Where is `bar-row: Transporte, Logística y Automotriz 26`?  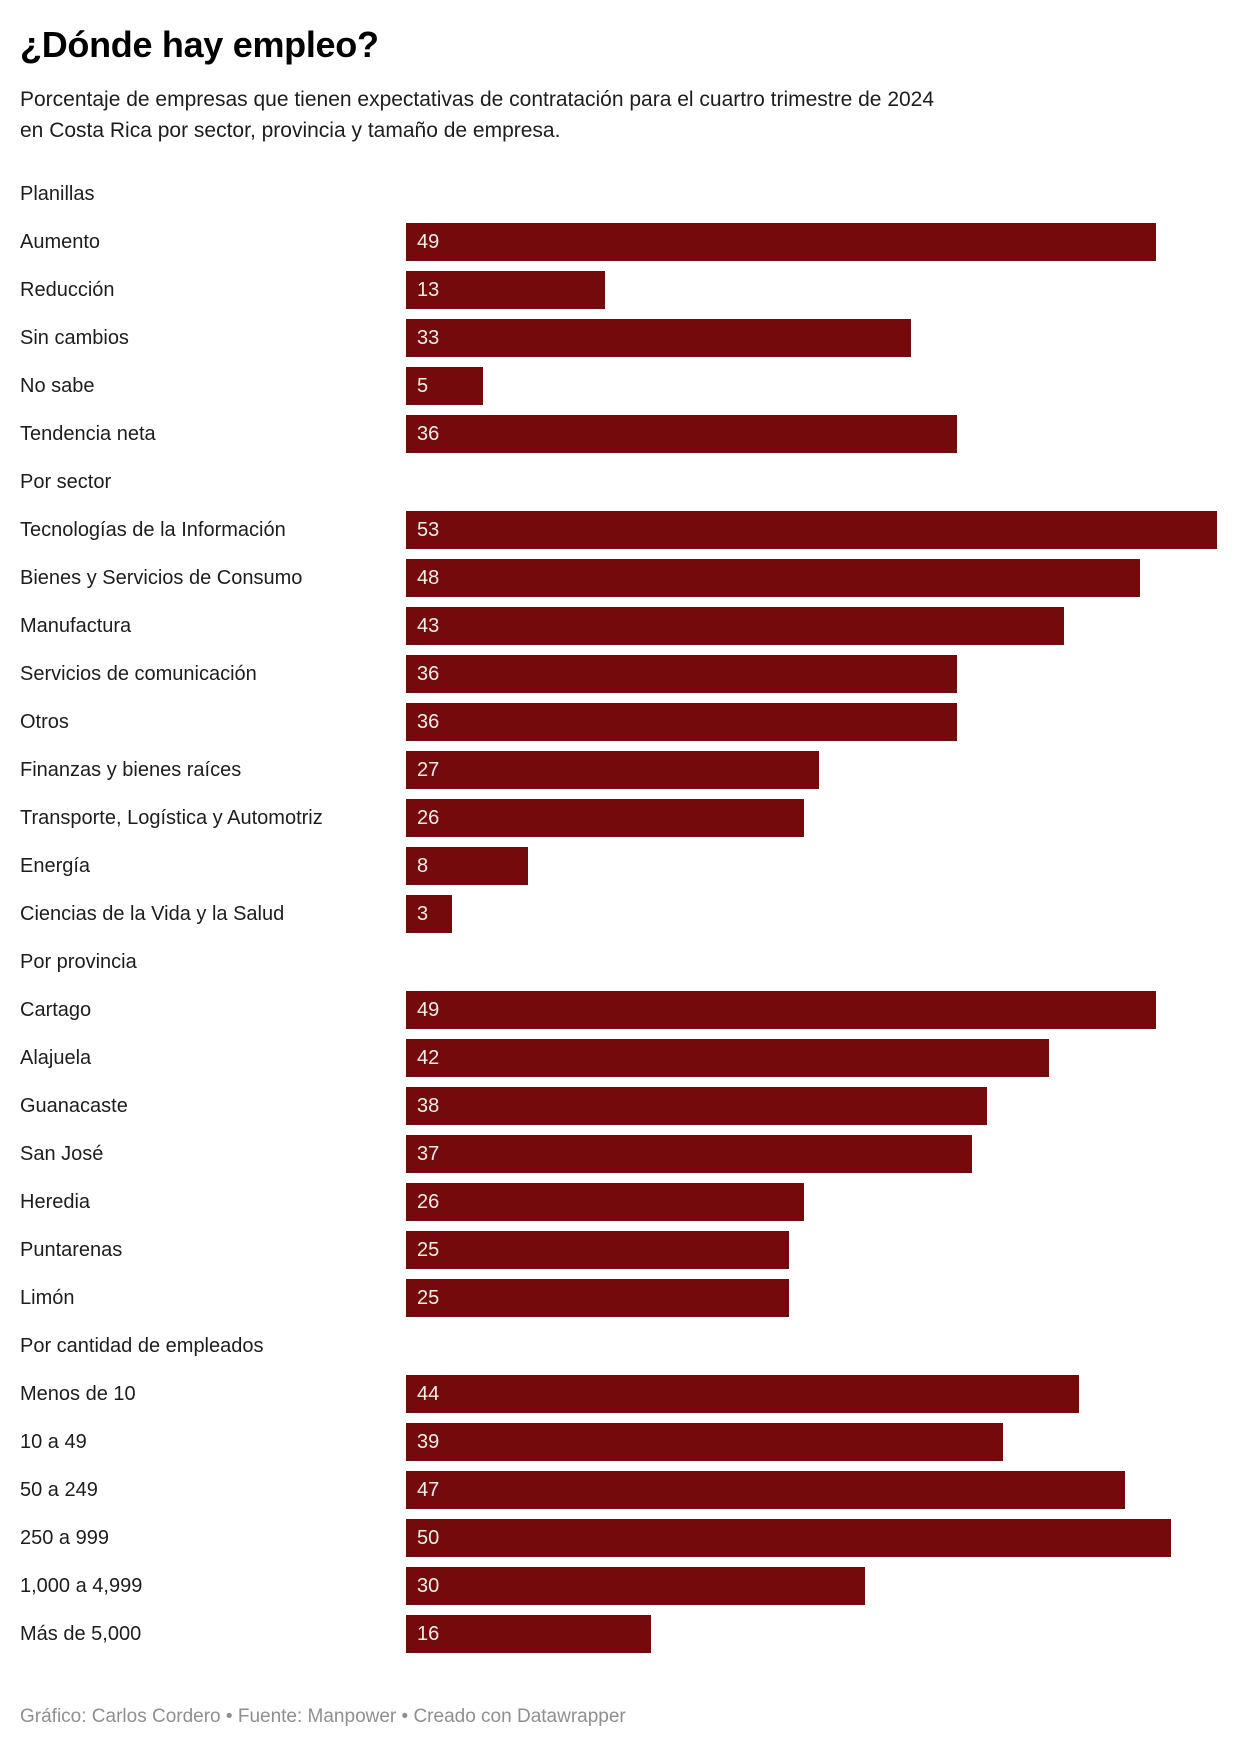 bar-row: Transporte, Logística y Automotriz 26 is located at coordinates (618, 818).